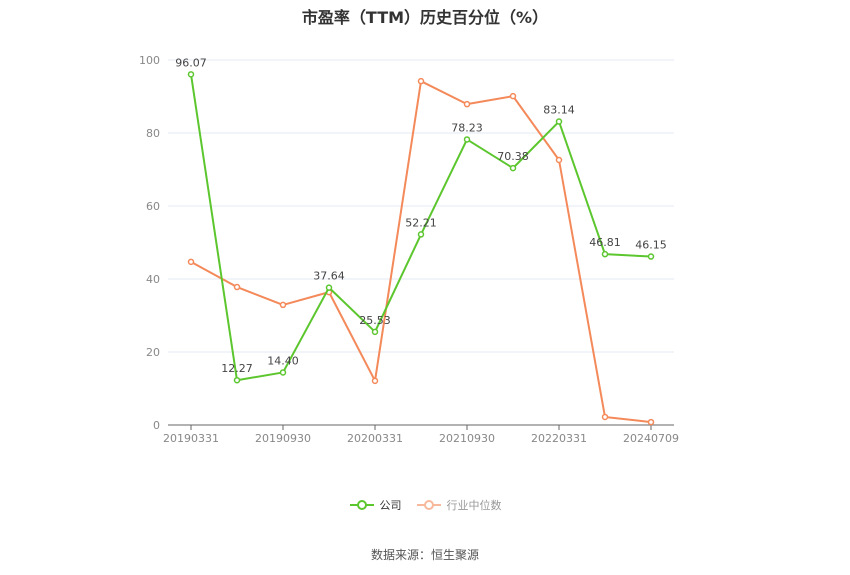 The height and width of the screenshot is (575, 850). What do you see at coordinates (191, 62) in the screenshot?
I see `data-label: 96.07` at bounding box center [191, 62].